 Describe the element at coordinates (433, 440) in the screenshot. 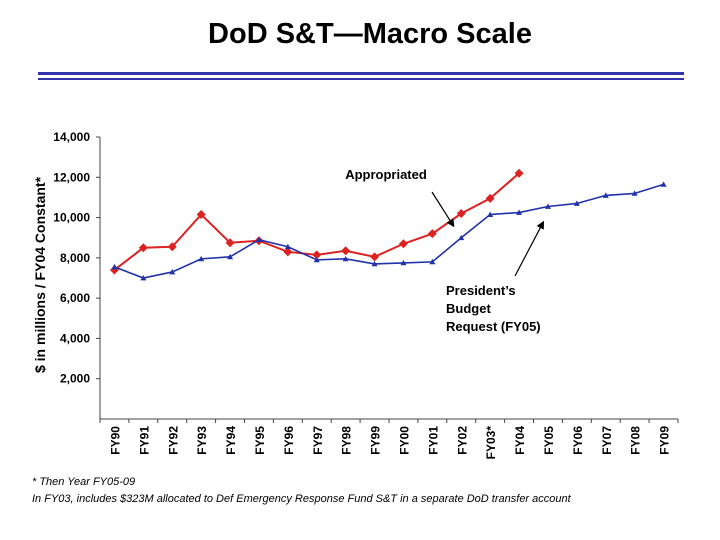

I see `x-tick-label: FY01` at that location.